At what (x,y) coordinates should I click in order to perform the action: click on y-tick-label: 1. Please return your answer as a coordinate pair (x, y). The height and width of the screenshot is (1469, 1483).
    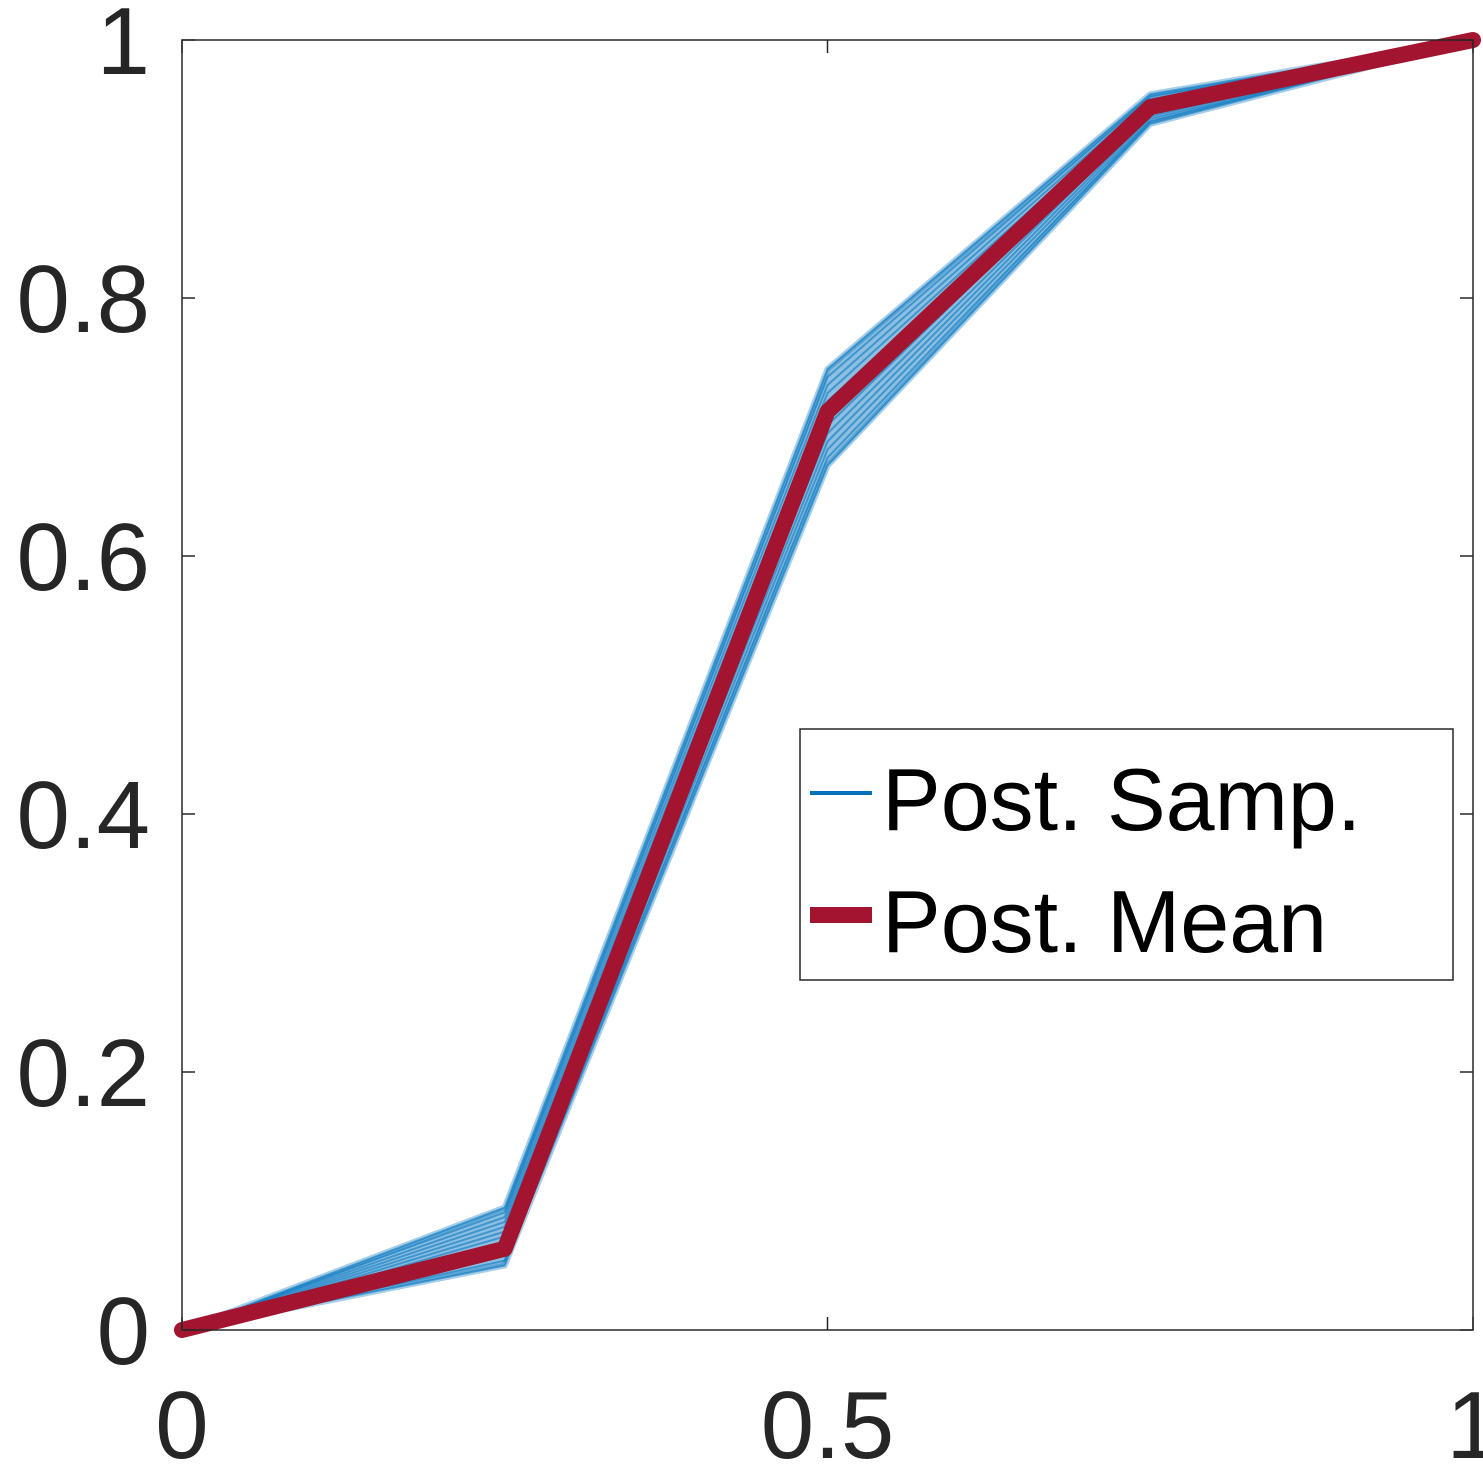
    Looking at the image, I should click on (123, 47).